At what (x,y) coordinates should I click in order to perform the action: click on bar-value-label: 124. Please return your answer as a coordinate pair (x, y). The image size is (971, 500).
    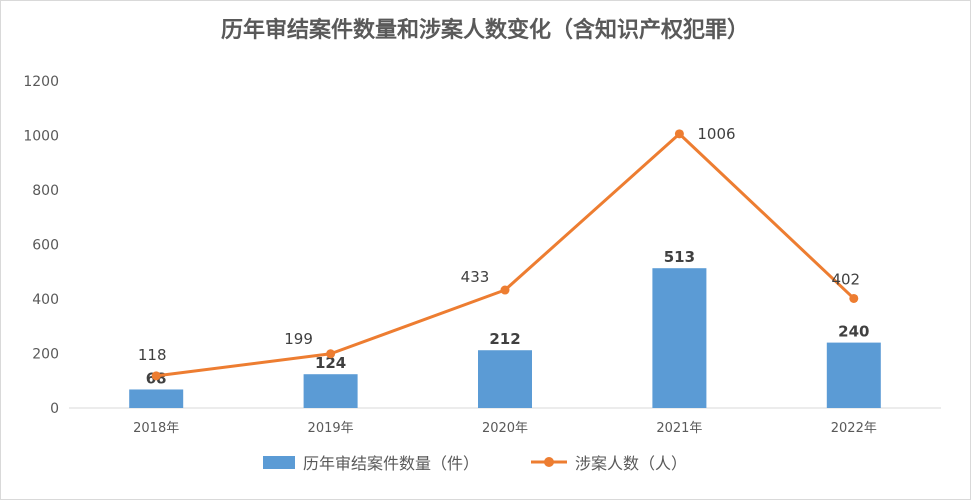
    Looking at the image, I should click on (330, 363).